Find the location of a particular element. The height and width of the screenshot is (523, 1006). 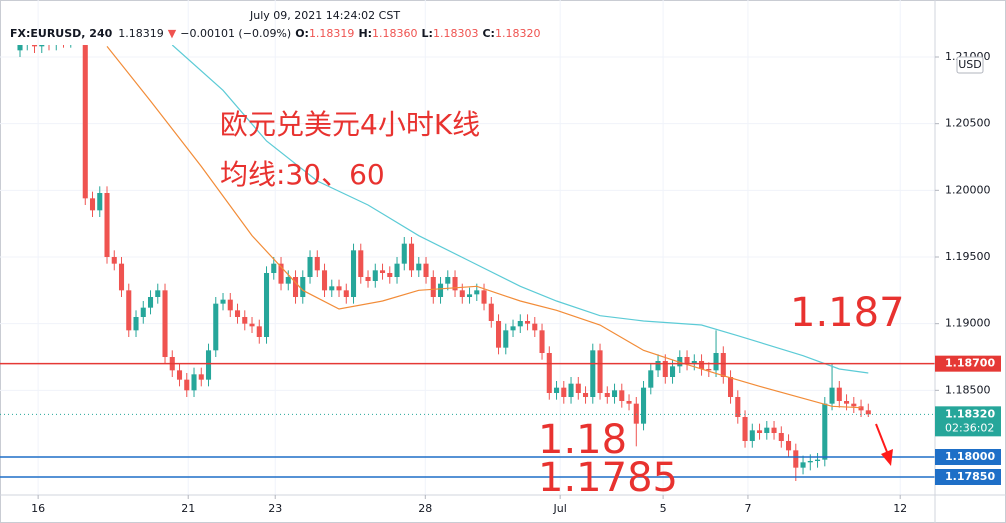

symbol: FX:EURUSD, 240 is located at coordinates (61, 33).